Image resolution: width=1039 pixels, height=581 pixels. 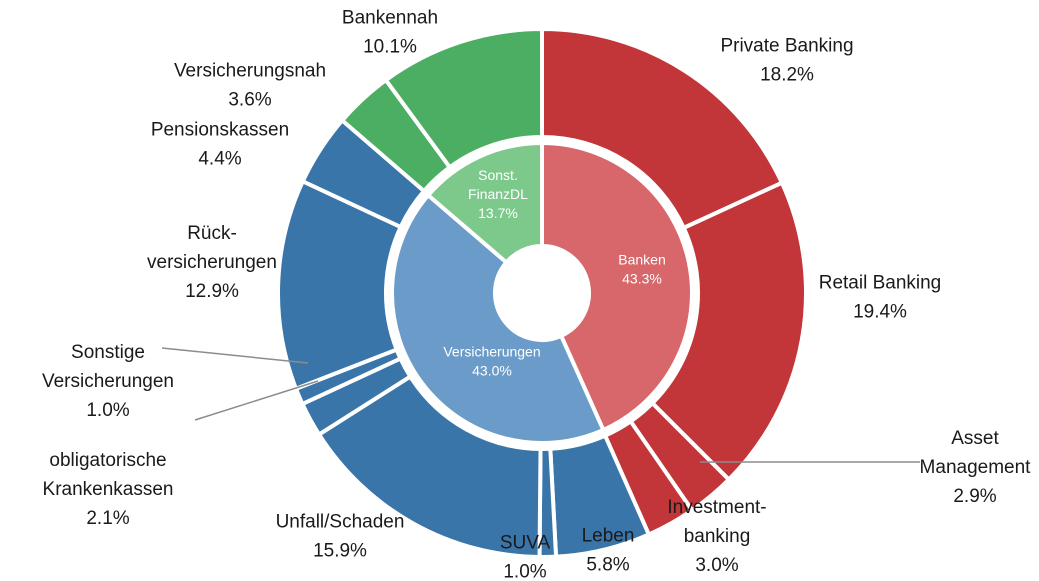 I want to click on value-label: 19.4%, so click(x=880, y=312).